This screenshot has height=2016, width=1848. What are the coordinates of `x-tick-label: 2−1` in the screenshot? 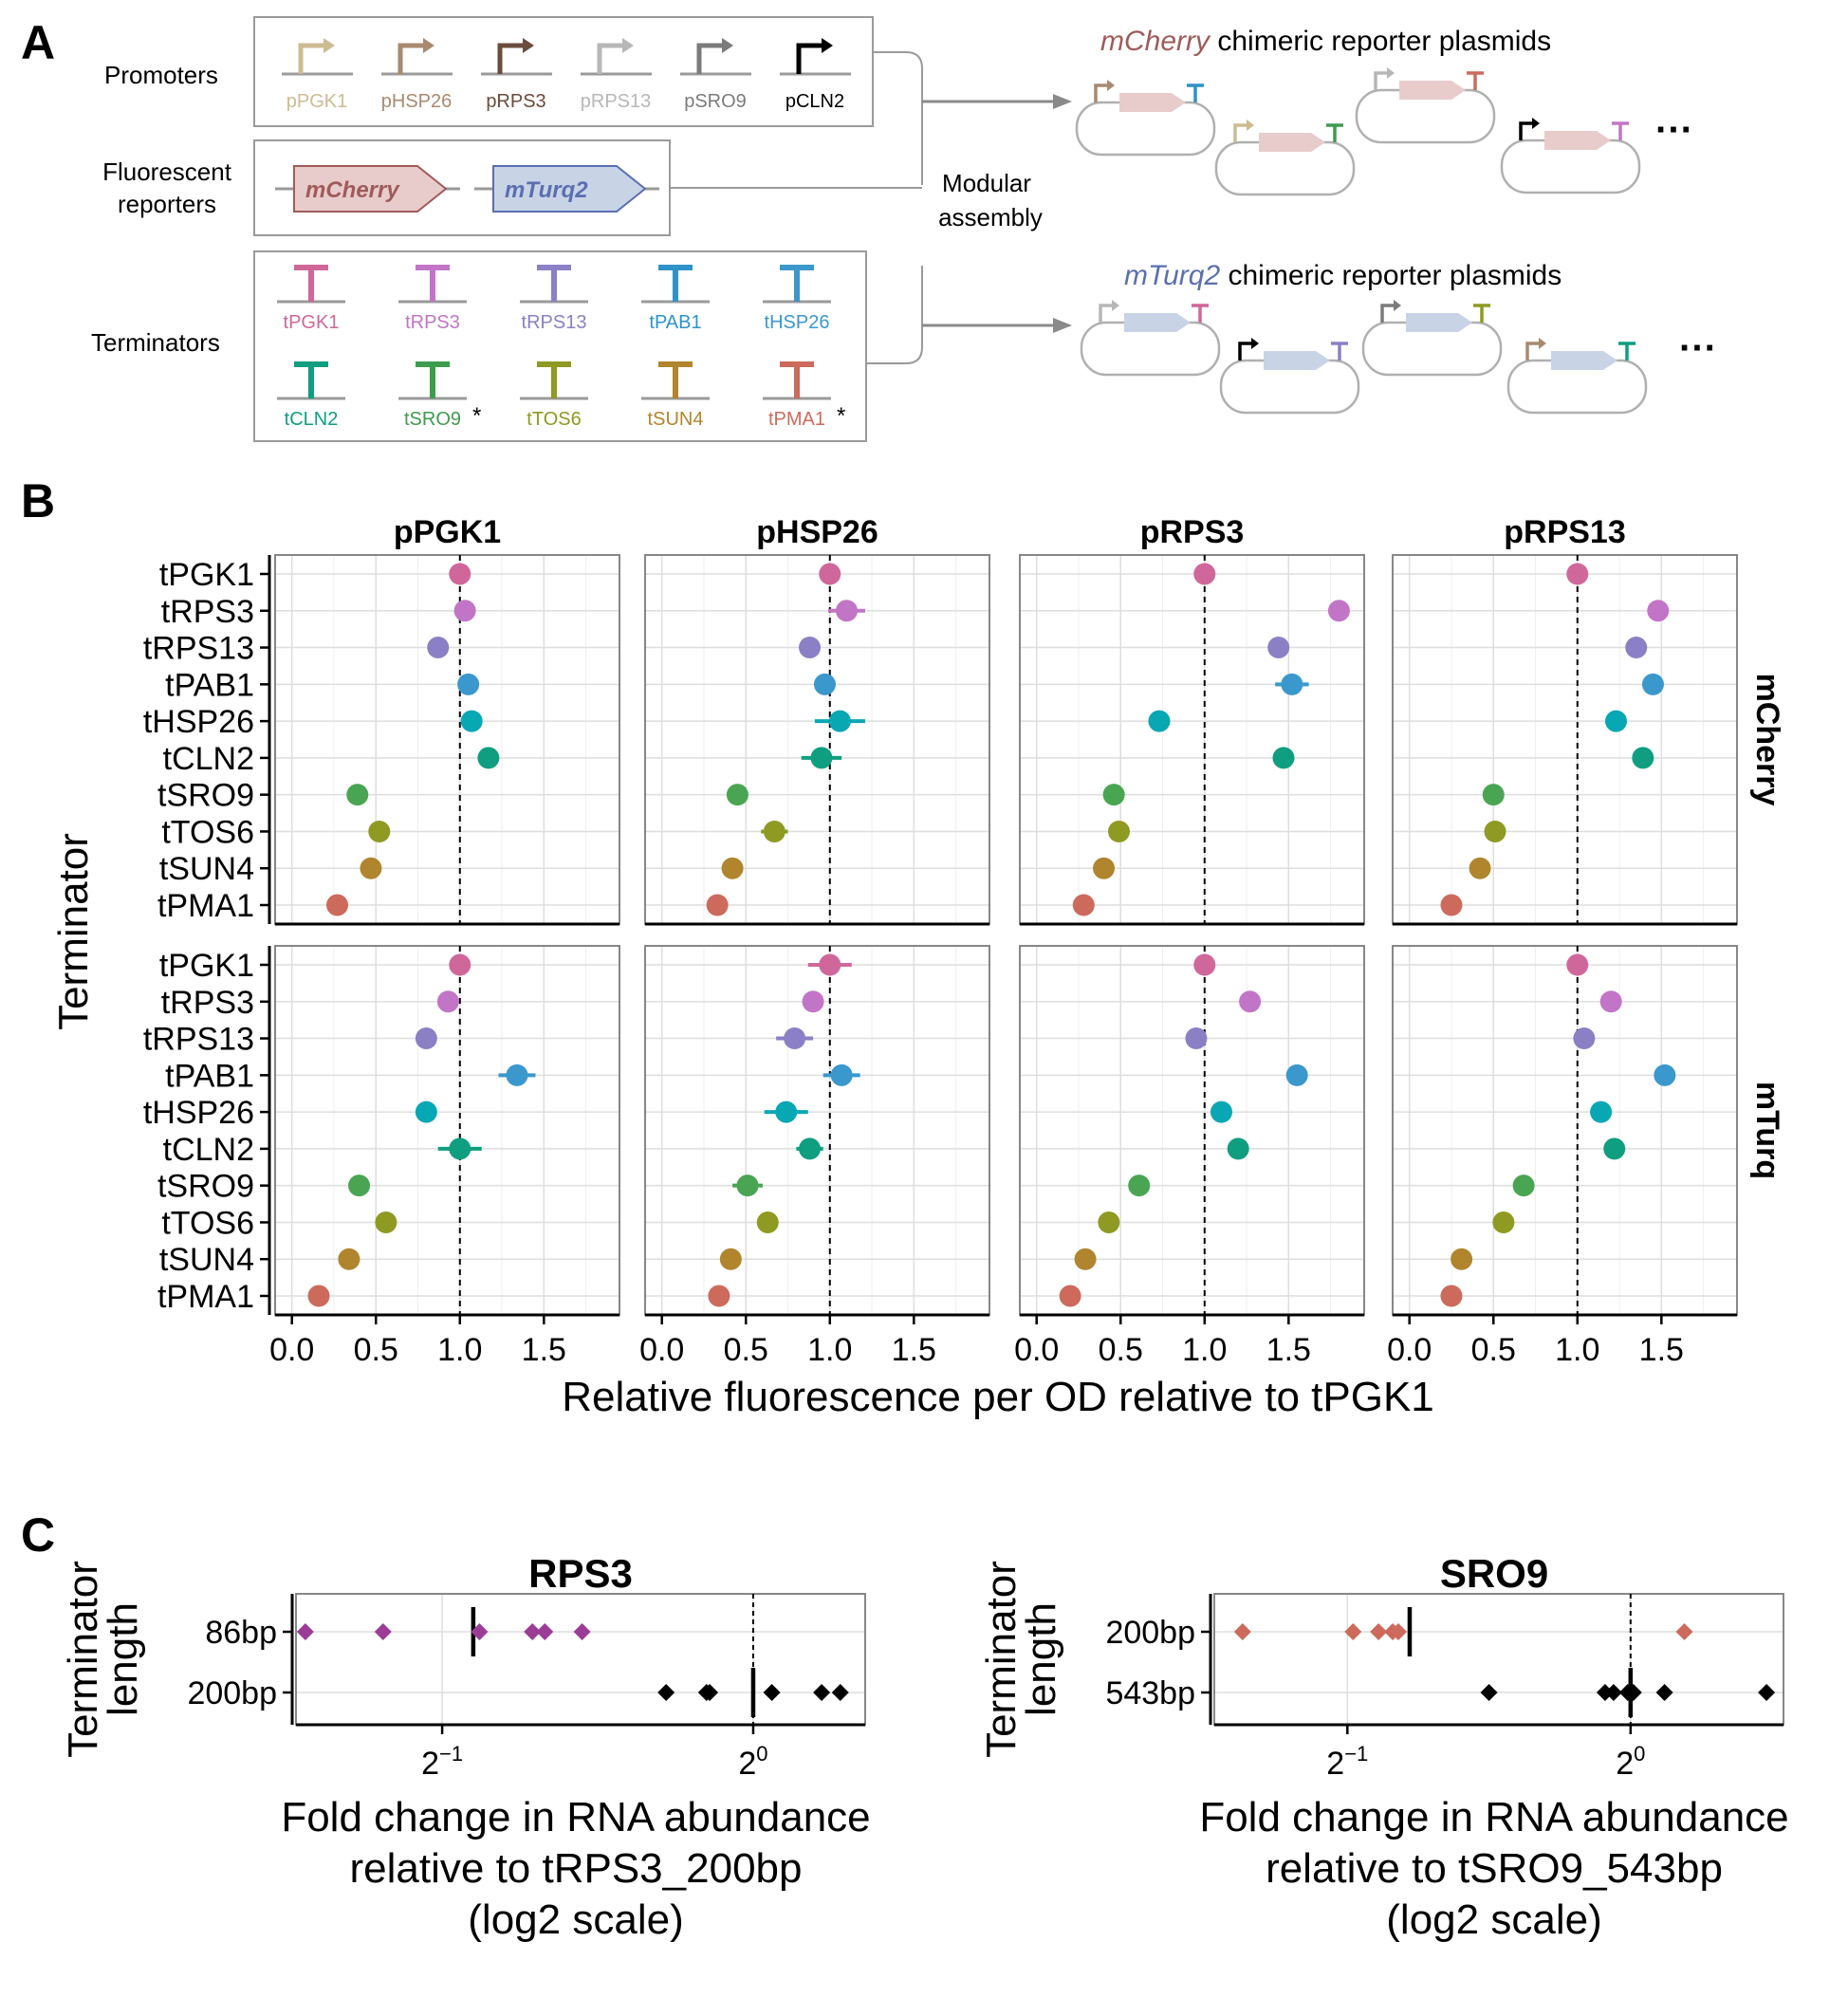 It's located at (1347, 1762).